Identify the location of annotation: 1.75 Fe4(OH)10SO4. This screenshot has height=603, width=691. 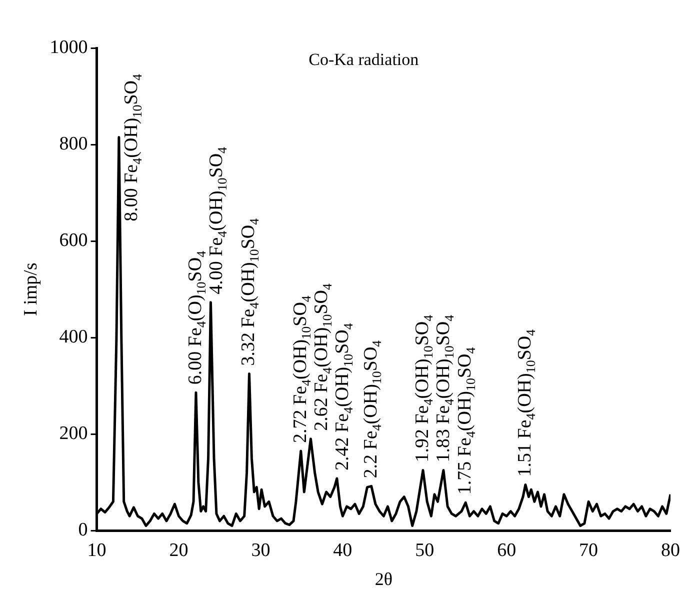
(466, 420).